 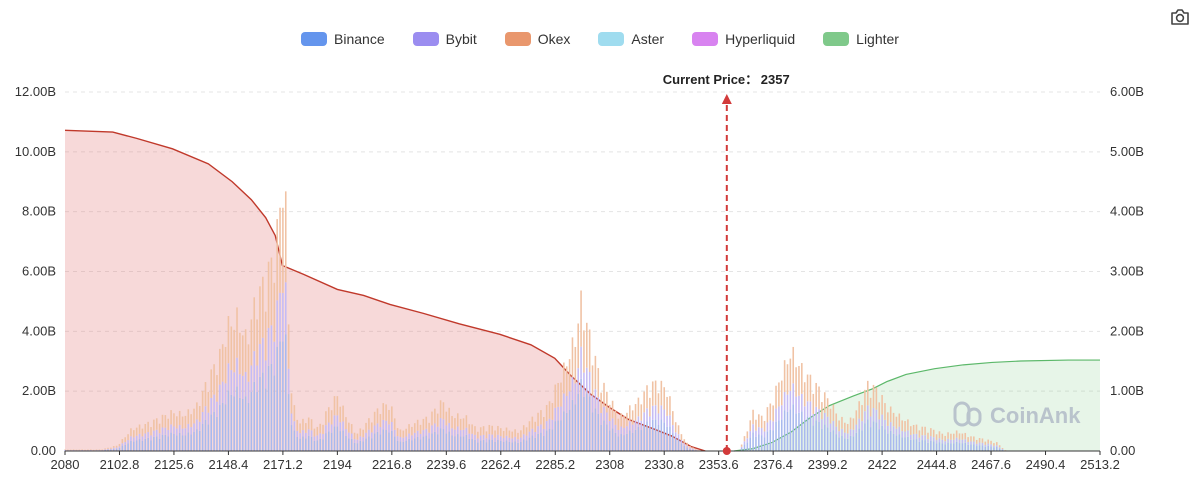 What do you see at coordinates (39, 211) in the screenshot?
I see `y-left-tick-label: 8.00B` at bounding box center [39, 211].